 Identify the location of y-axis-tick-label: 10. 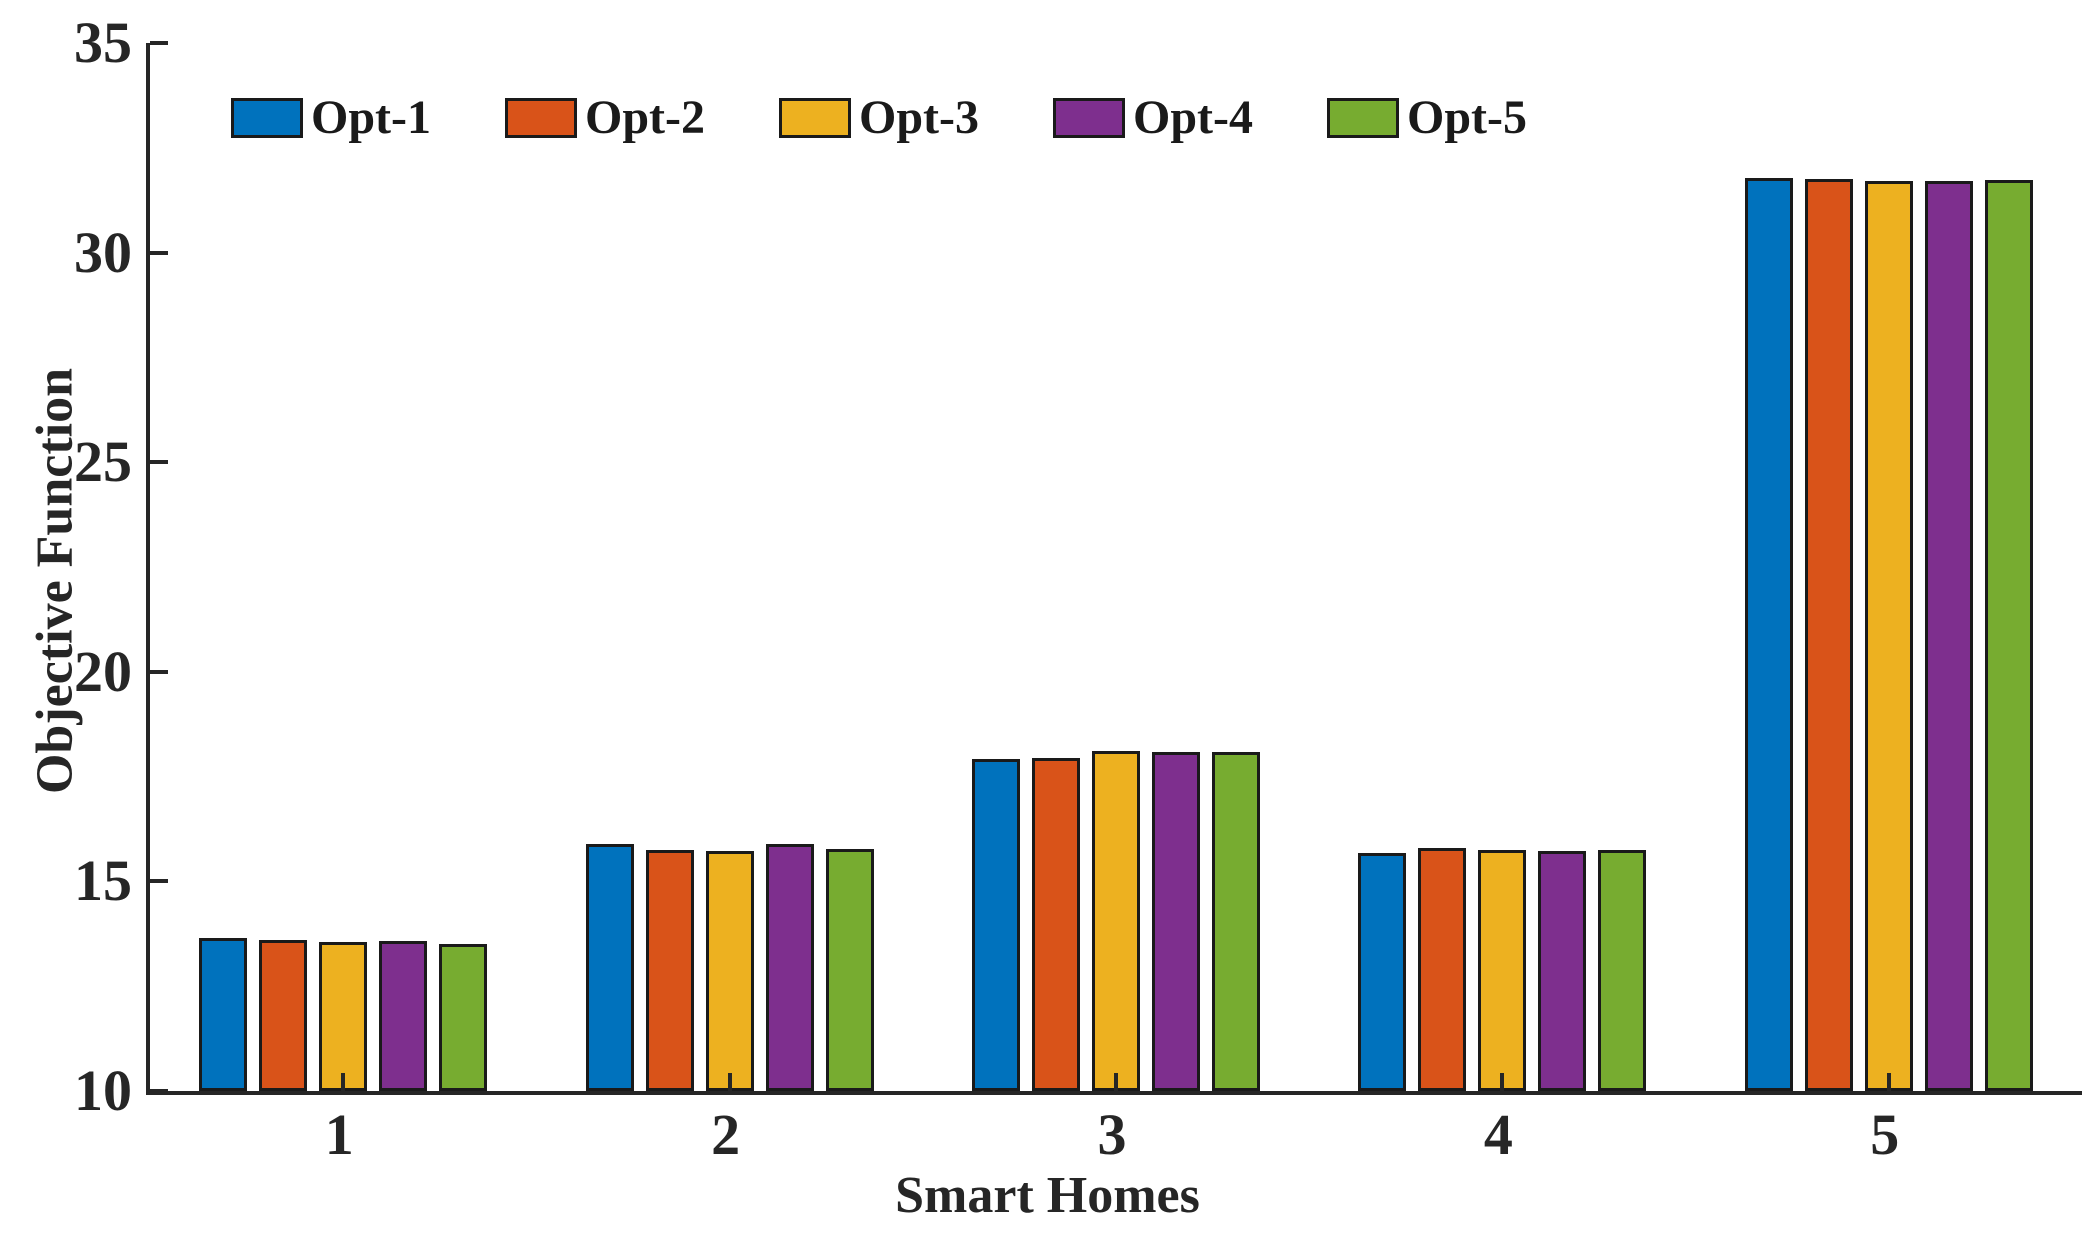
(103, 1090).